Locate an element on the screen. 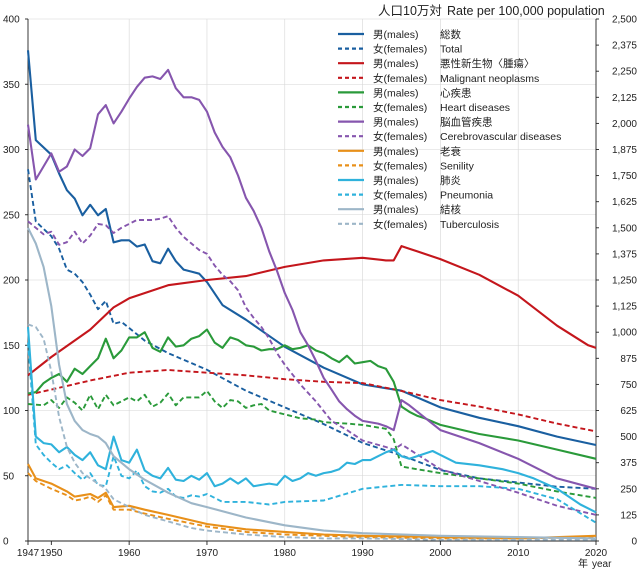 The height and width of the screenshot is (575, 640). y-right-tick-label: 1,750 is located at coordinates (624, 176).